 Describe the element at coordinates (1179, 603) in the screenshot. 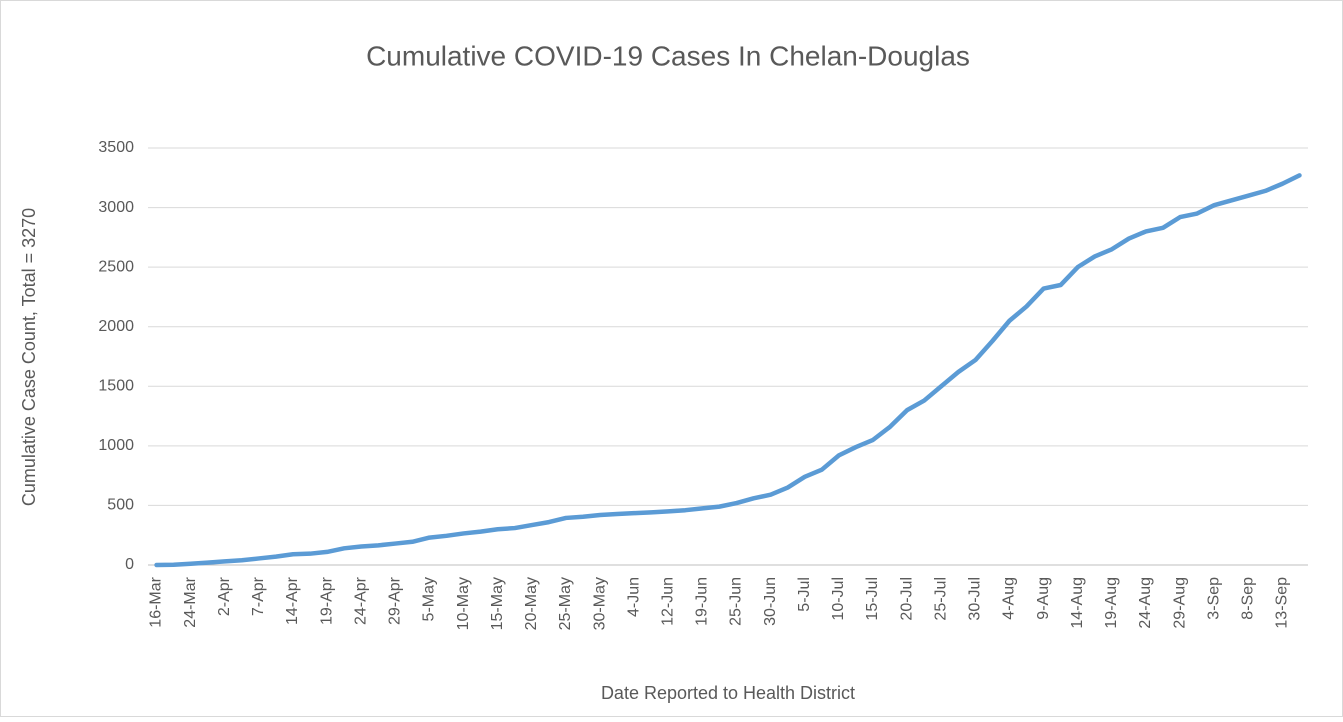

I see `x-tick-label: 29-Aug` at that location.